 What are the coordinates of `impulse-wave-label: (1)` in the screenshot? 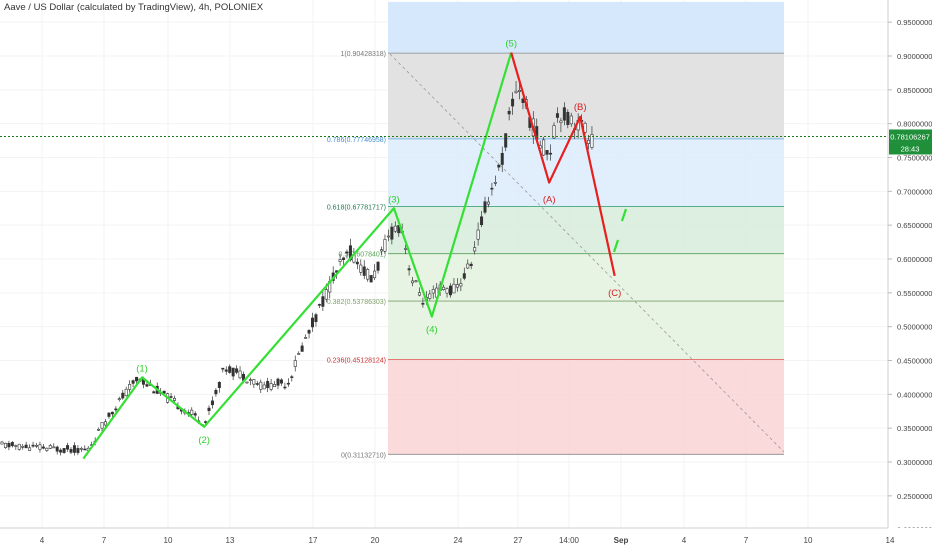 It's located at (142, 368).